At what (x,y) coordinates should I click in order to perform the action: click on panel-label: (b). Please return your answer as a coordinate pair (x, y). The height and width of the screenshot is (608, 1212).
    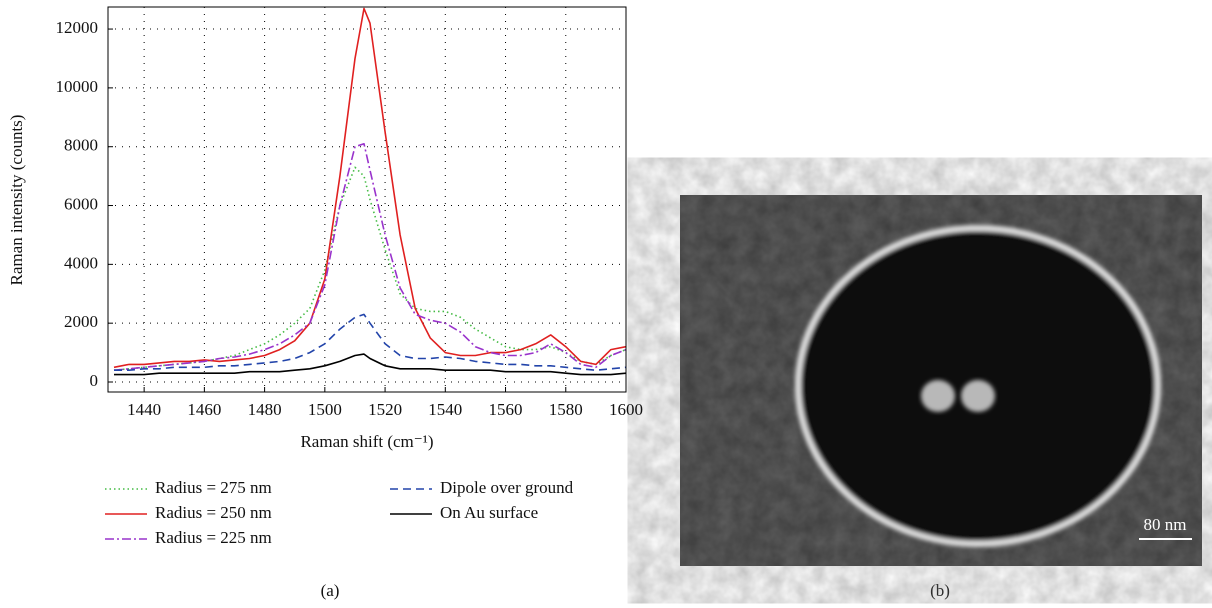
    Looking at the image, I should click on (940, 590).